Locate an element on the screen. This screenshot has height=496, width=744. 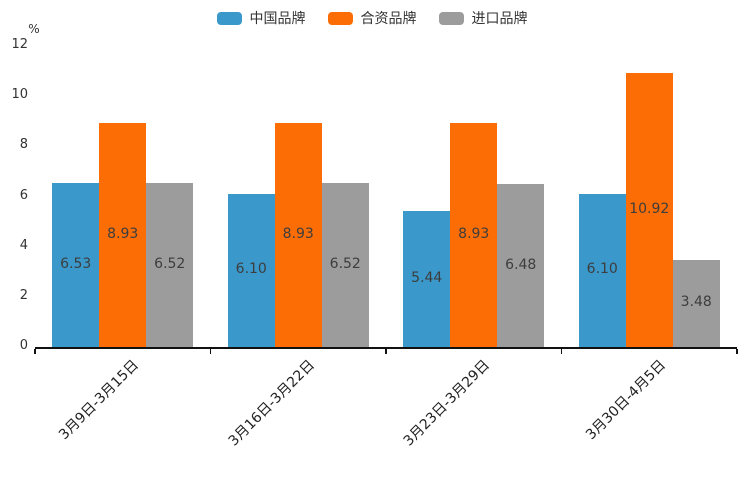
bar-value-label: 6.48 is located at coordinates (521, 264).